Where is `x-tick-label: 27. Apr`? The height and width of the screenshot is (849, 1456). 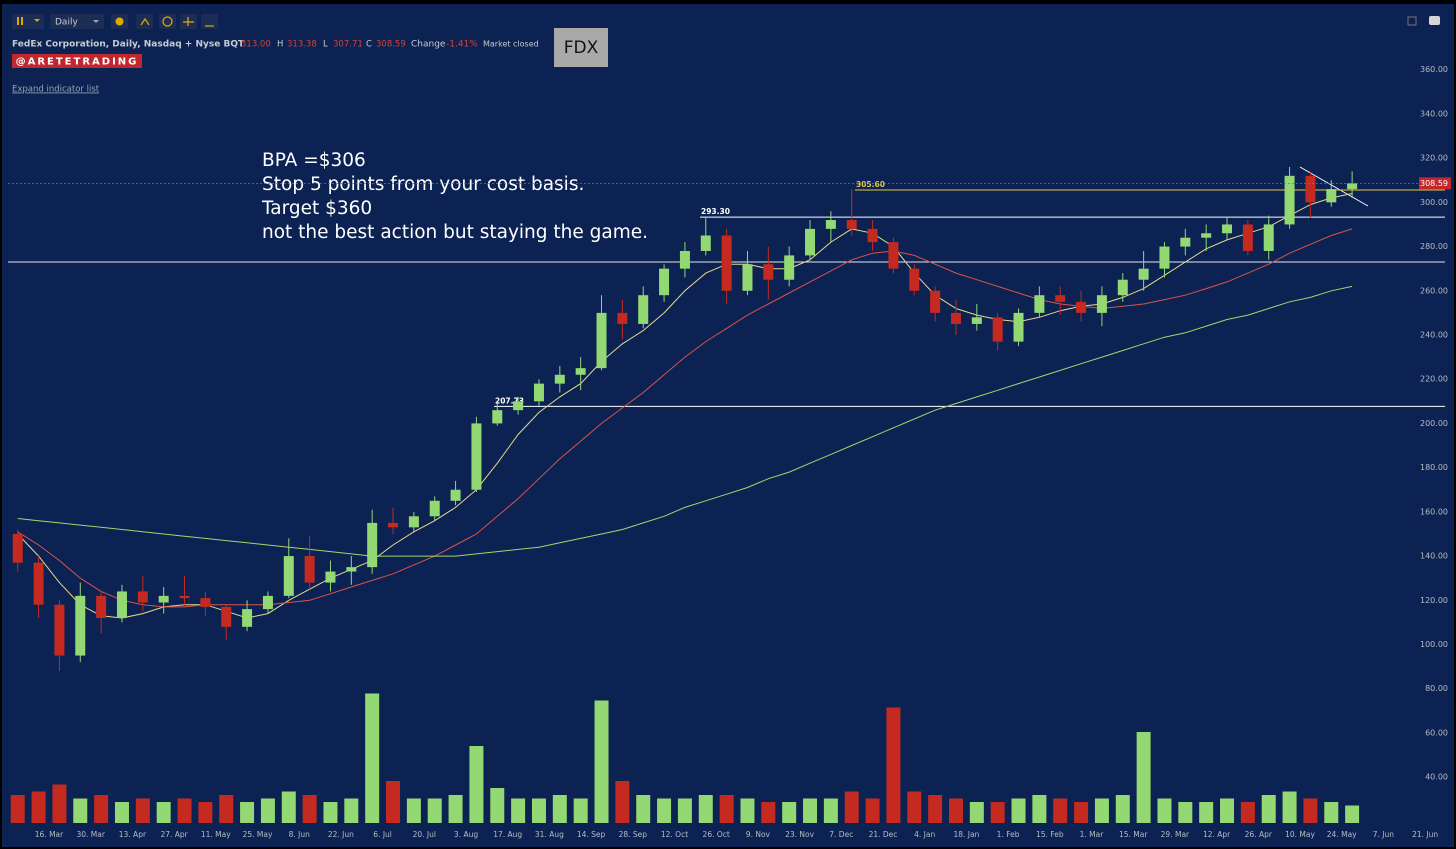
x-tick-label: 27. Apr is located at coordinates (174, 834).